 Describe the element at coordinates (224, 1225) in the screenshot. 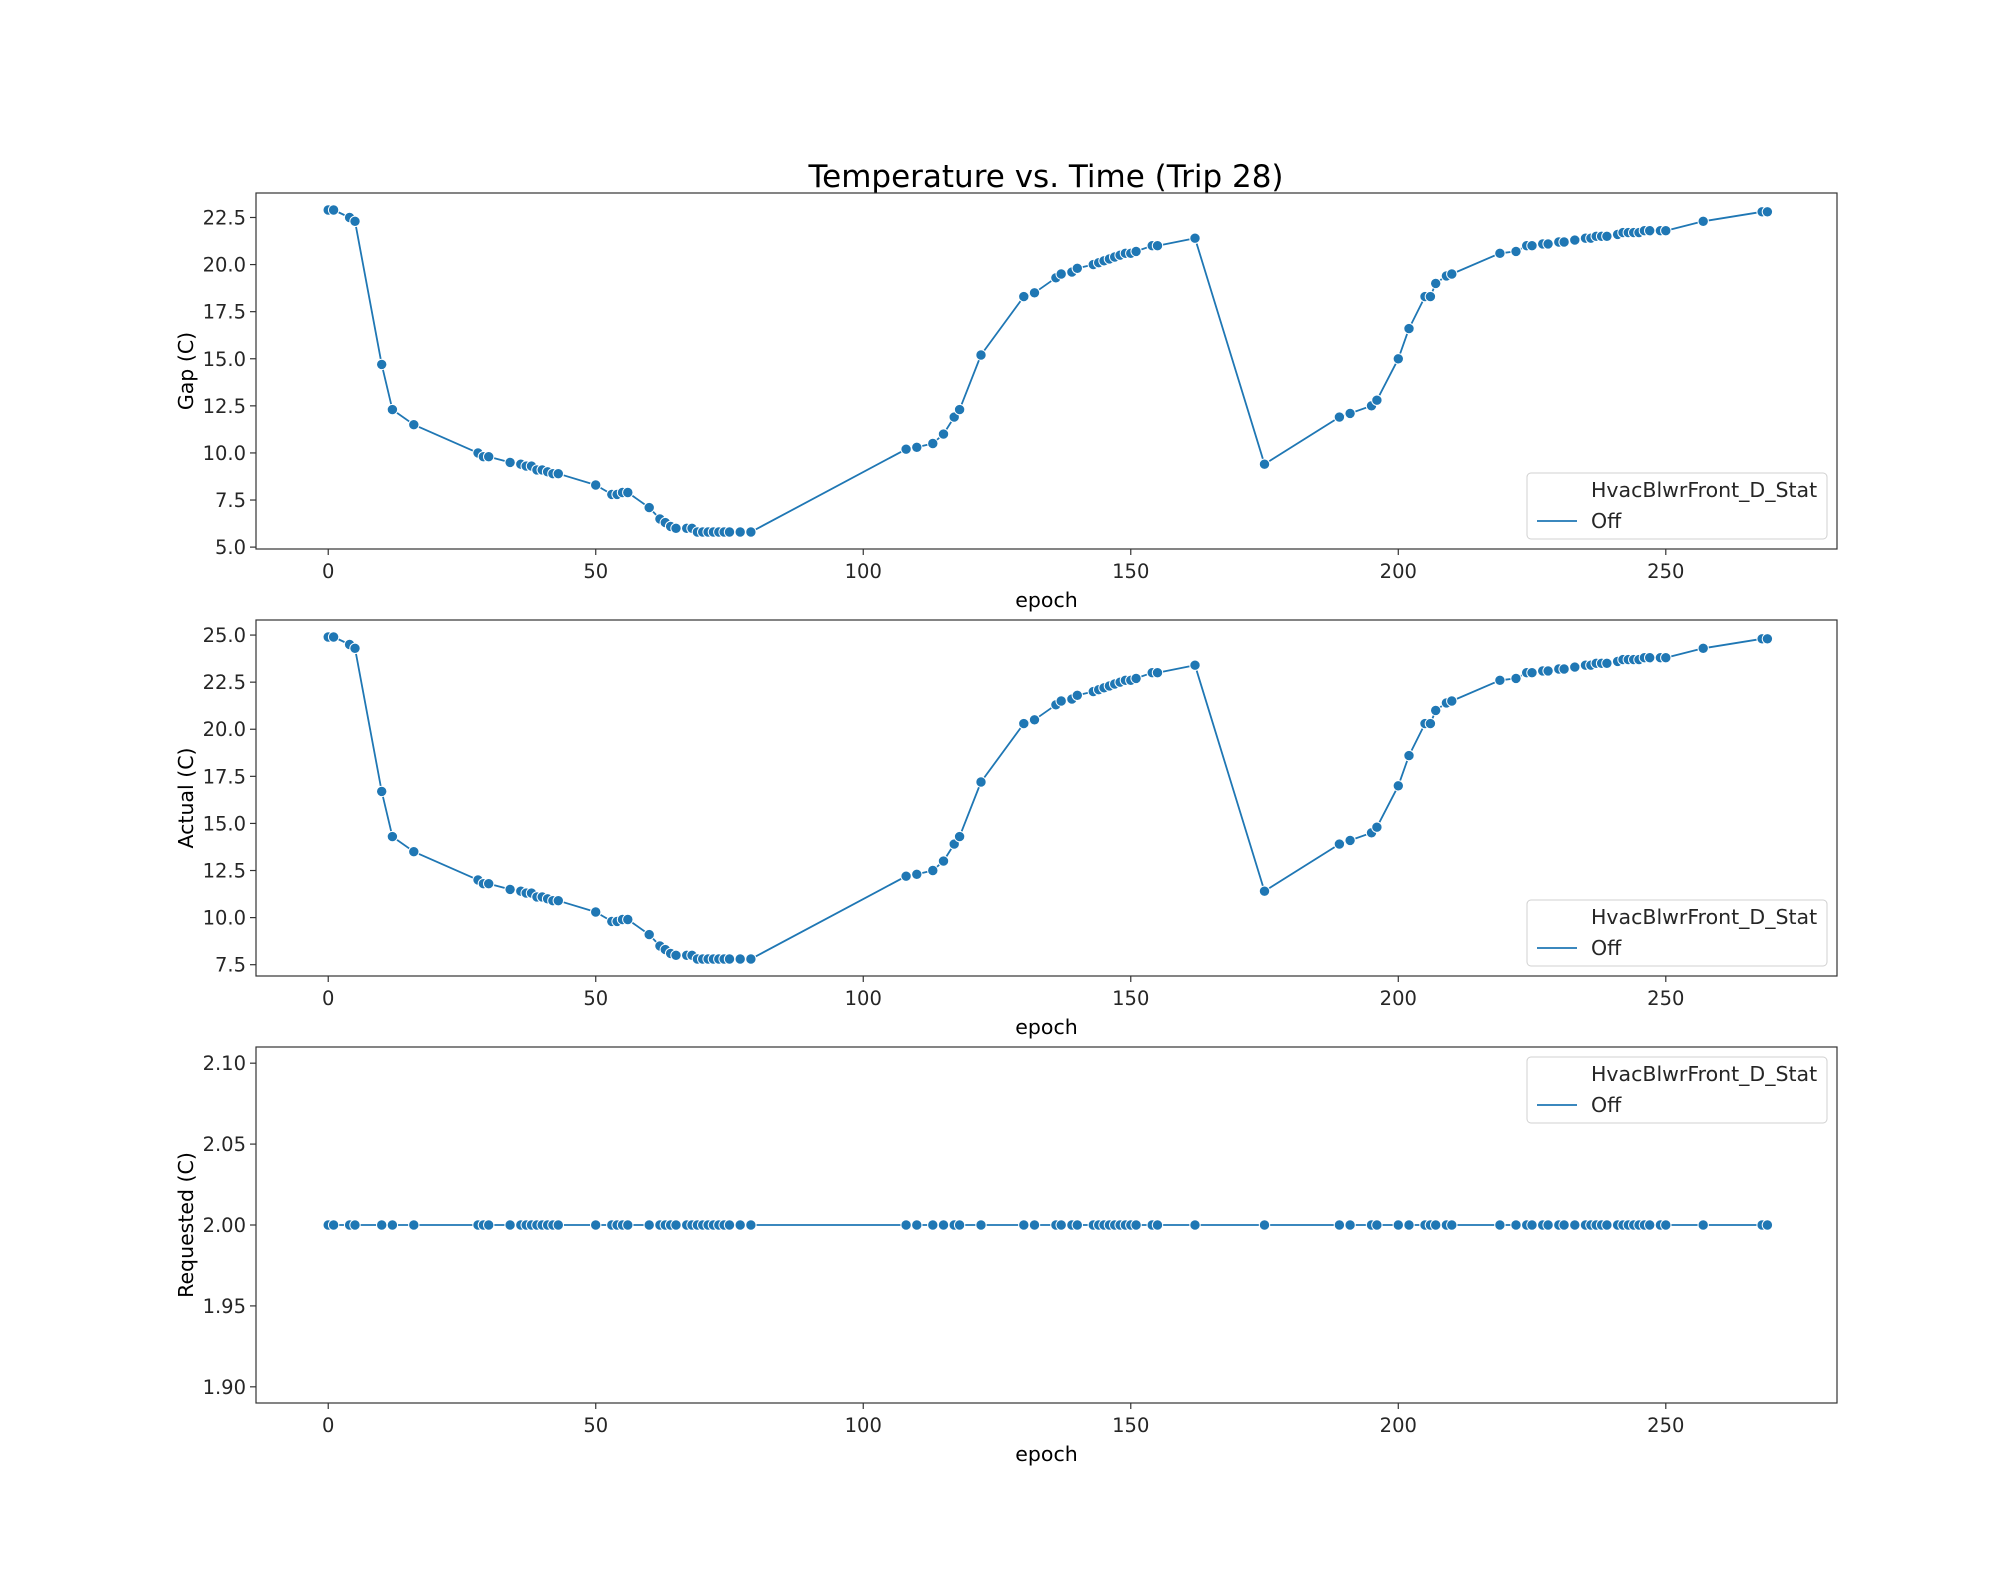

I see `y-tick-label: 2.00` at that location.